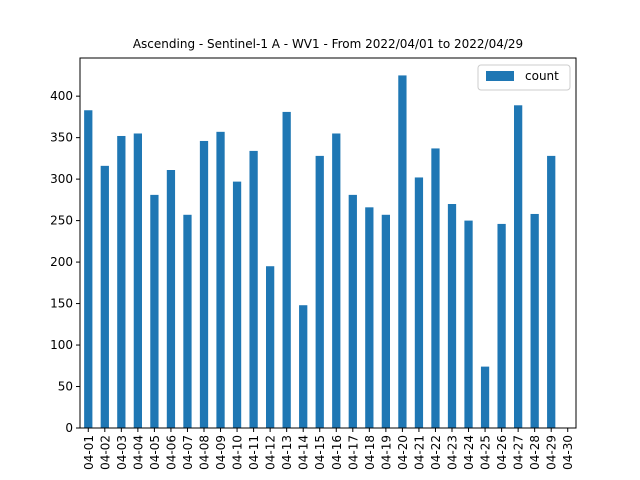 The image size is (640, 480). I want to click on y-tick-label: 100, so click(61, 345).